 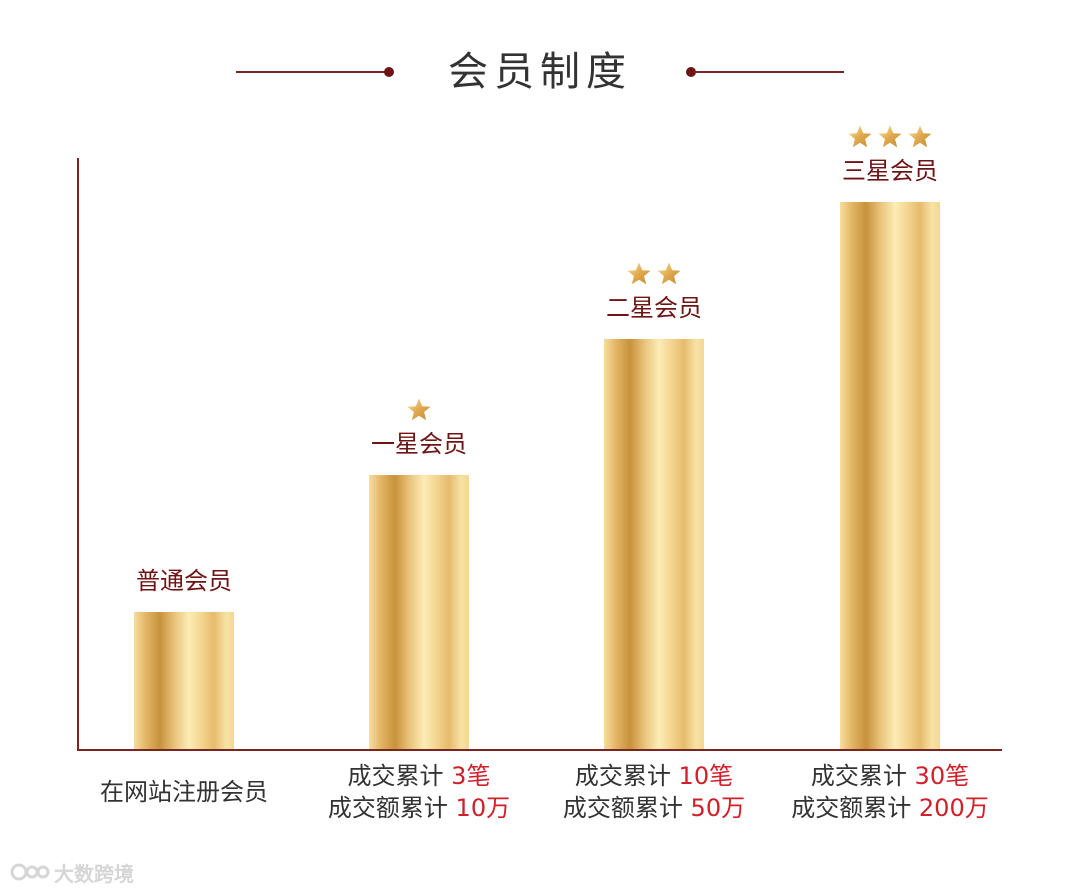 I want to click on brand-logo-icon, so click(x=30, y=872).